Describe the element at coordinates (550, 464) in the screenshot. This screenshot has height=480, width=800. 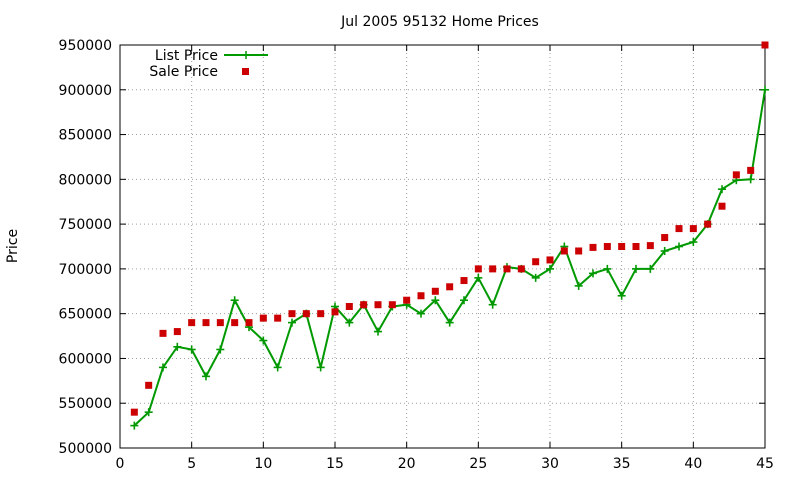
I see `x-tick-label: 30` at that location.